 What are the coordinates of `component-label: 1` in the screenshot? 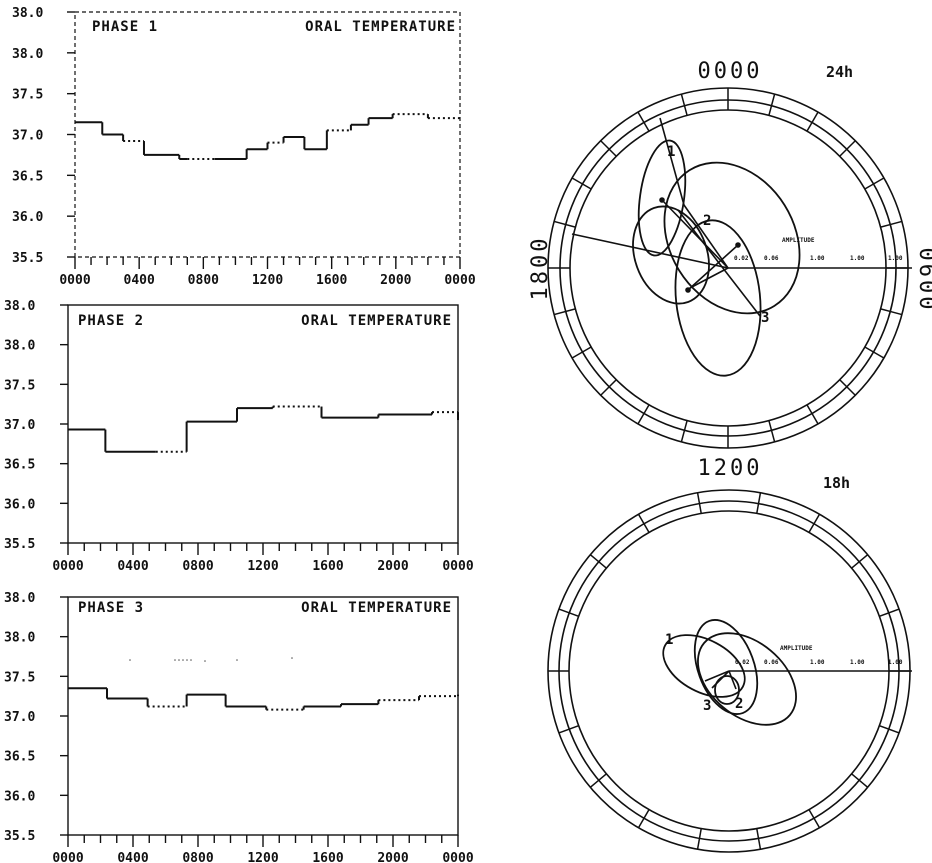 It's located at (671, 152).